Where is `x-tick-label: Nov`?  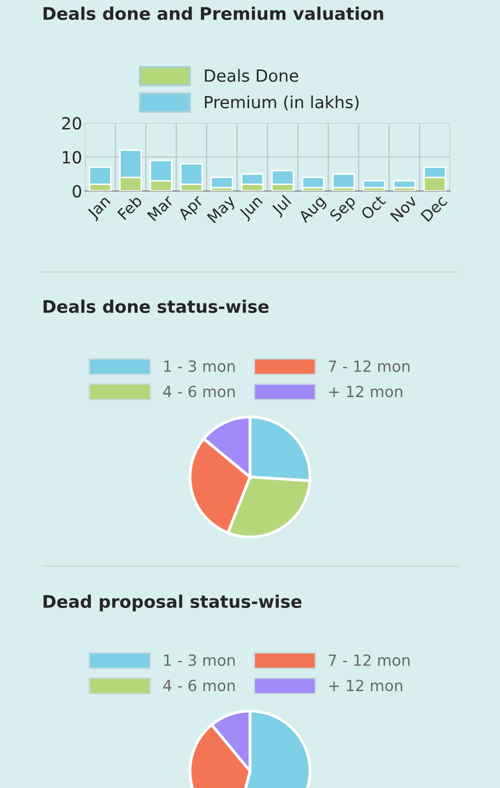 x-tick-label: Nov is located at coordinates (404, 208).